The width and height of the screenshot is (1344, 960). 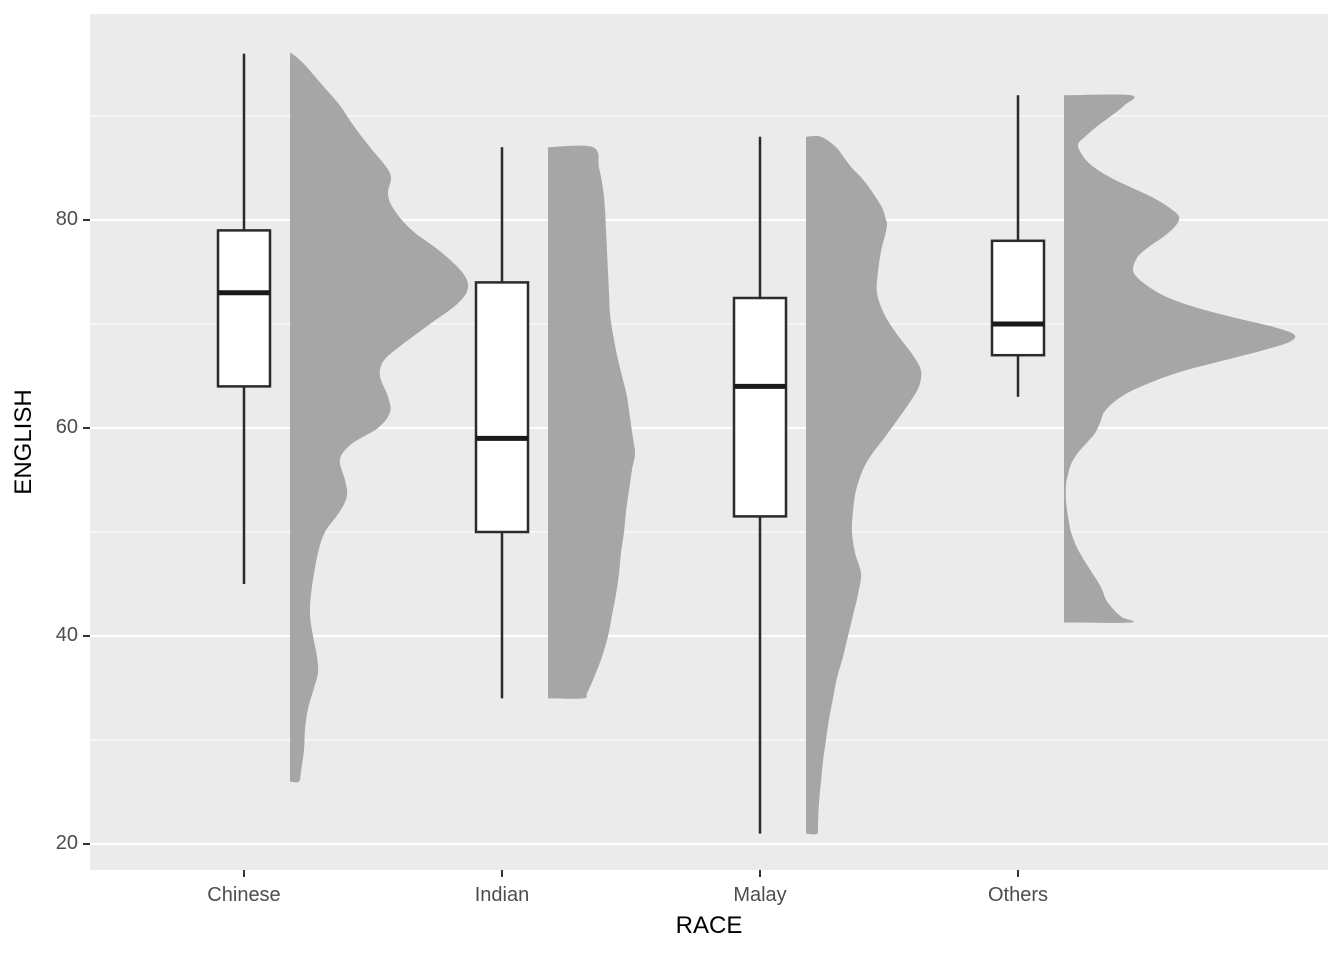 I want to click on y-tick-label-40: 40, so click(x=66, y=635).